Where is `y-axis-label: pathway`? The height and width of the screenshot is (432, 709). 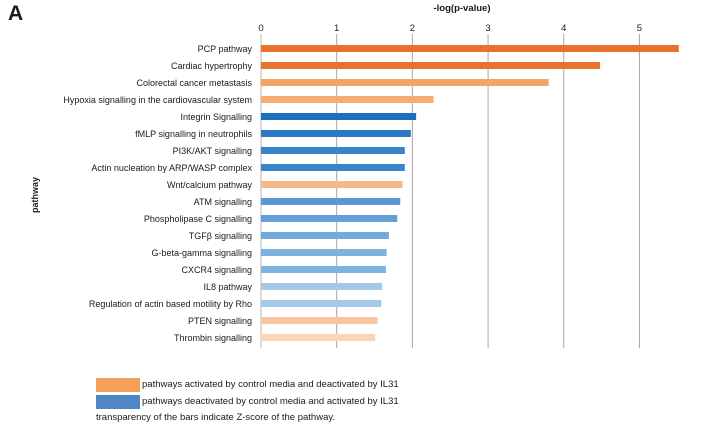 y-axis-label: pathway is located at coordinates (35, 195).